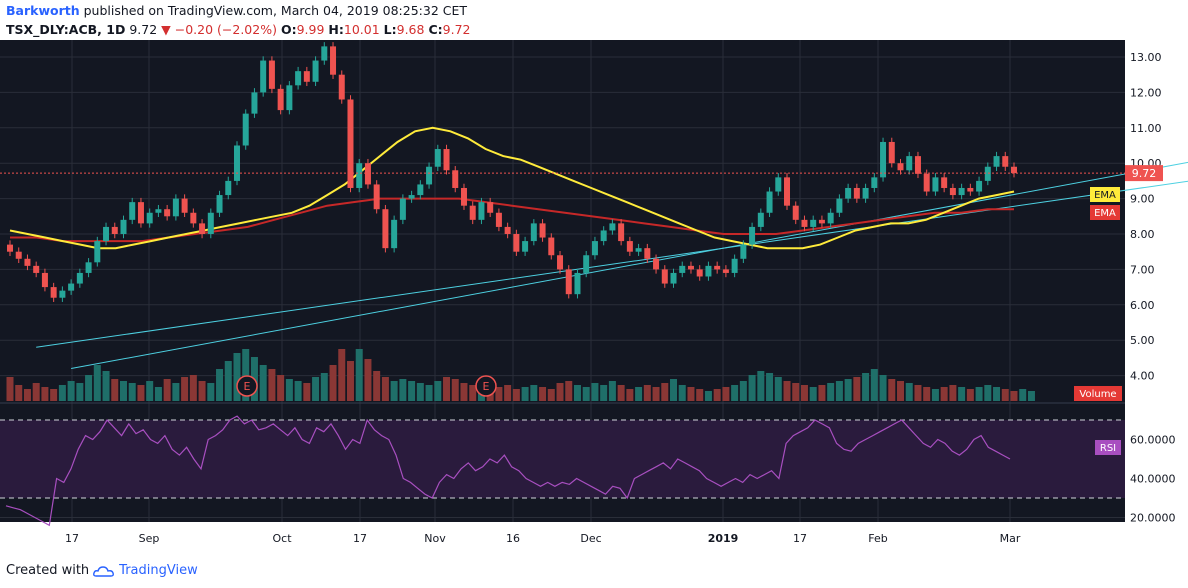  Describe the element at coordinates (590, 538) in the screenshot. I see `time-tick-label: Dec` at that location.